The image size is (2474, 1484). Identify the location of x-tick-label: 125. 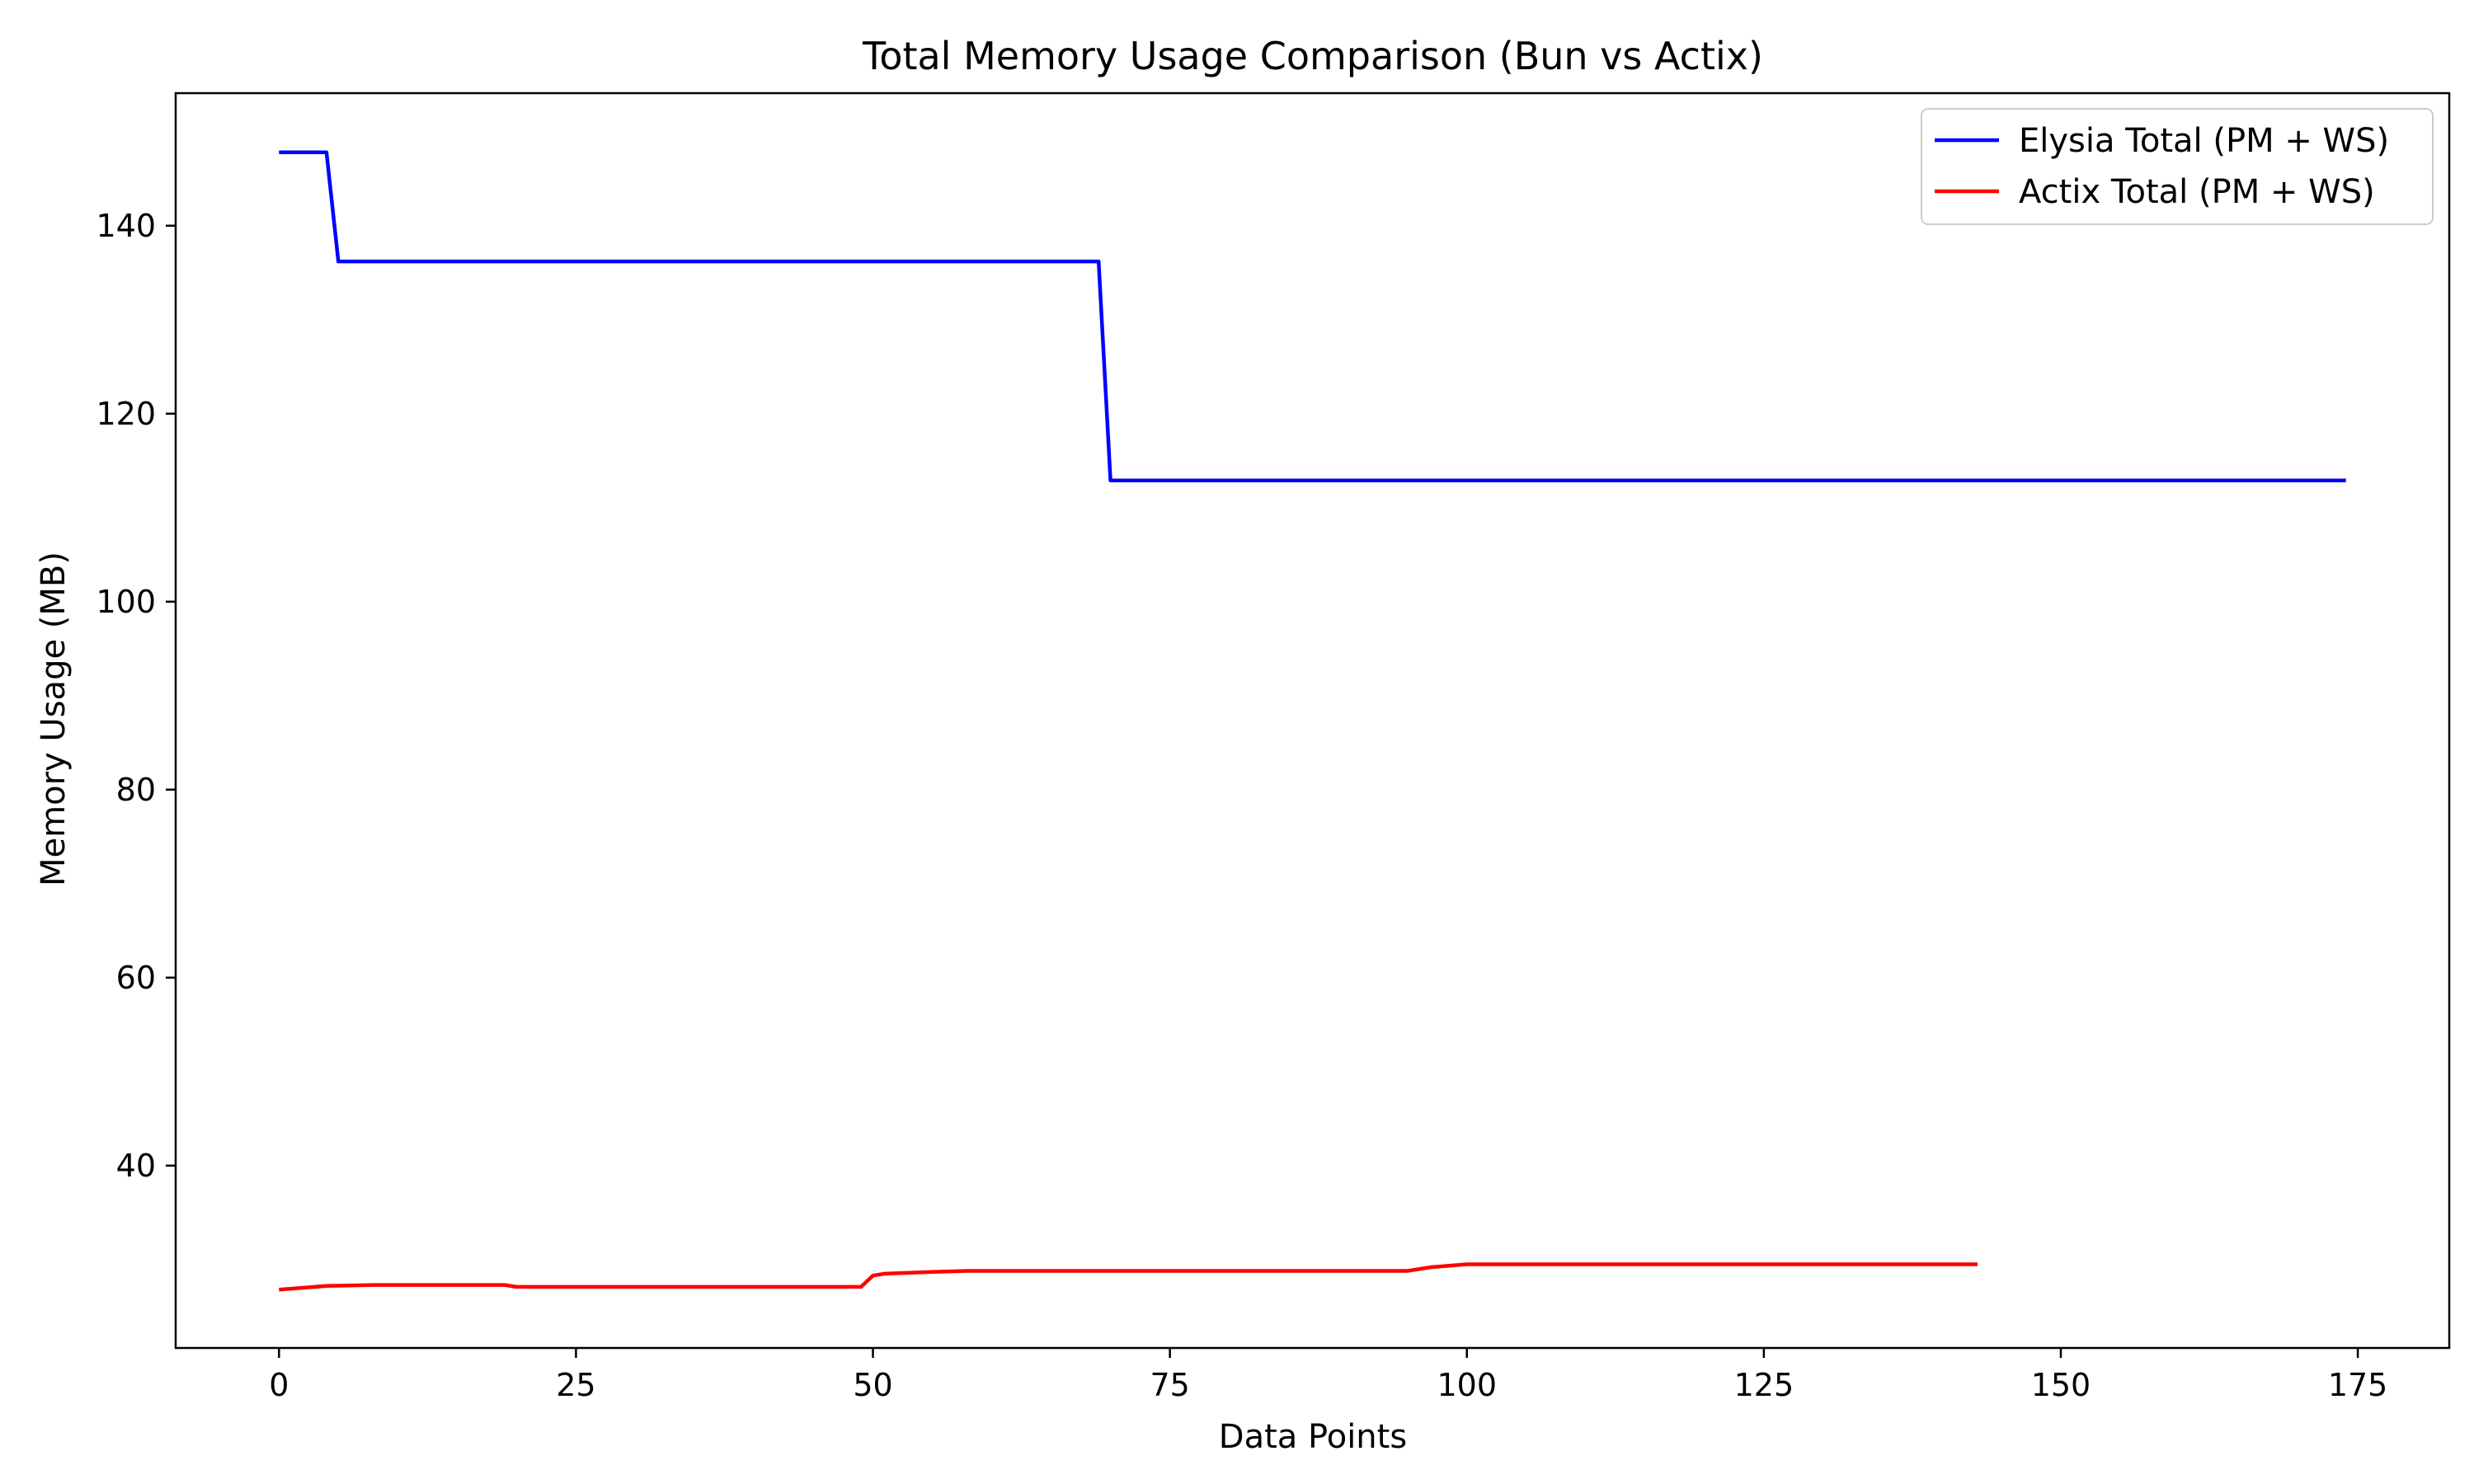
(1764, 1385).